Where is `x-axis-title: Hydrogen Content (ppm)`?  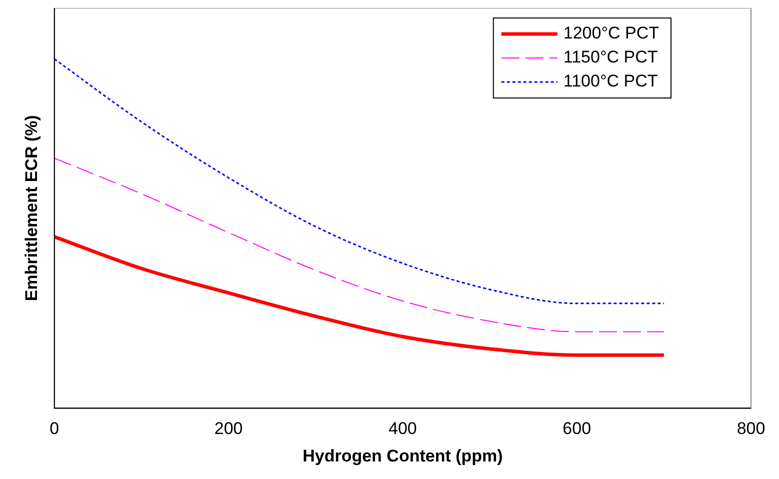
x-axis-title: Hydrogen Content (ppm) is located at coordinates (402, 456).